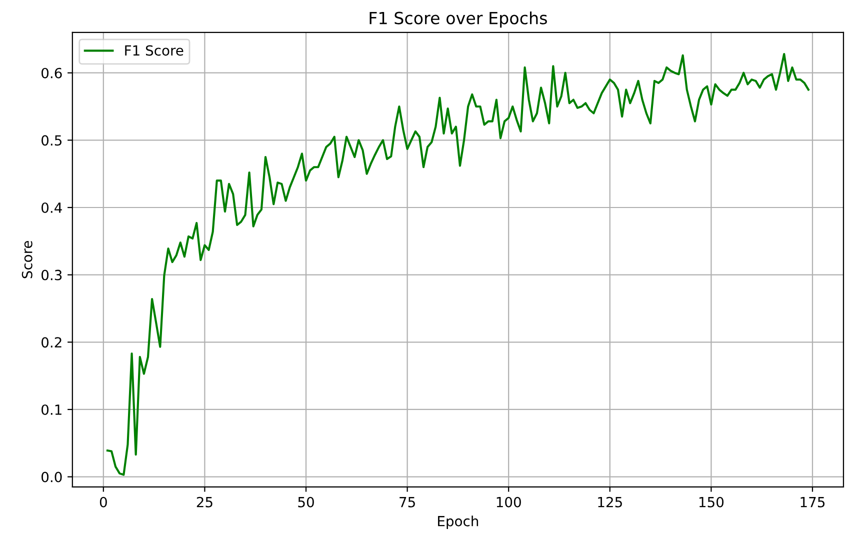 This screenshot has width=852, height=541. I want to click on y-axis-title: Score, so click(27, 259).